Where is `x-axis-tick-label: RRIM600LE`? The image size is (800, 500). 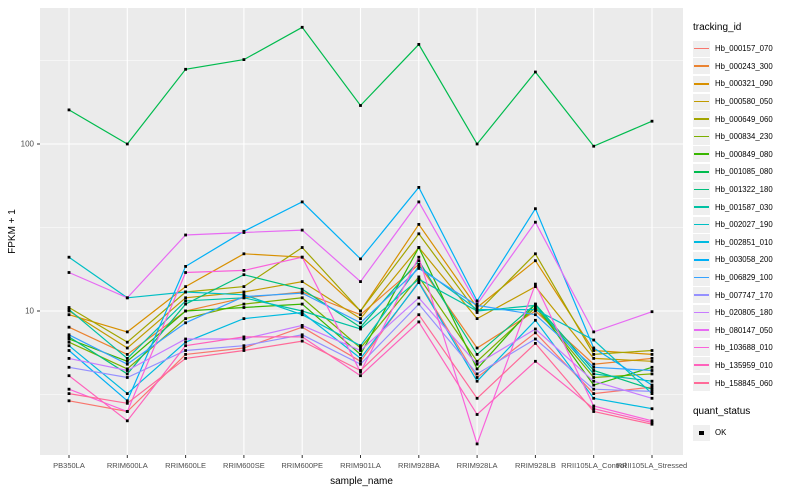 x-axis-tick-label: RRIM600LE is located at coordinates (185, 465).